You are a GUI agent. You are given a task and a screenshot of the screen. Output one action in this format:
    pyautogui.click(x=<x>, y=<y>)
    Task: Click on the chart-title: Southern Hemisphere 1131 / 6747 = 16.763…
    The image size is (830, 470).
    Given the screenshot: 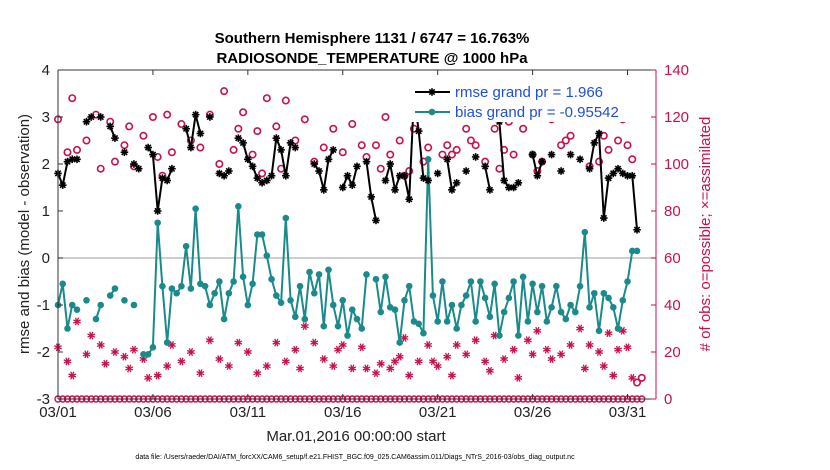 What is the action you would take?
    pyautogui.click(x=372, y=38)
    